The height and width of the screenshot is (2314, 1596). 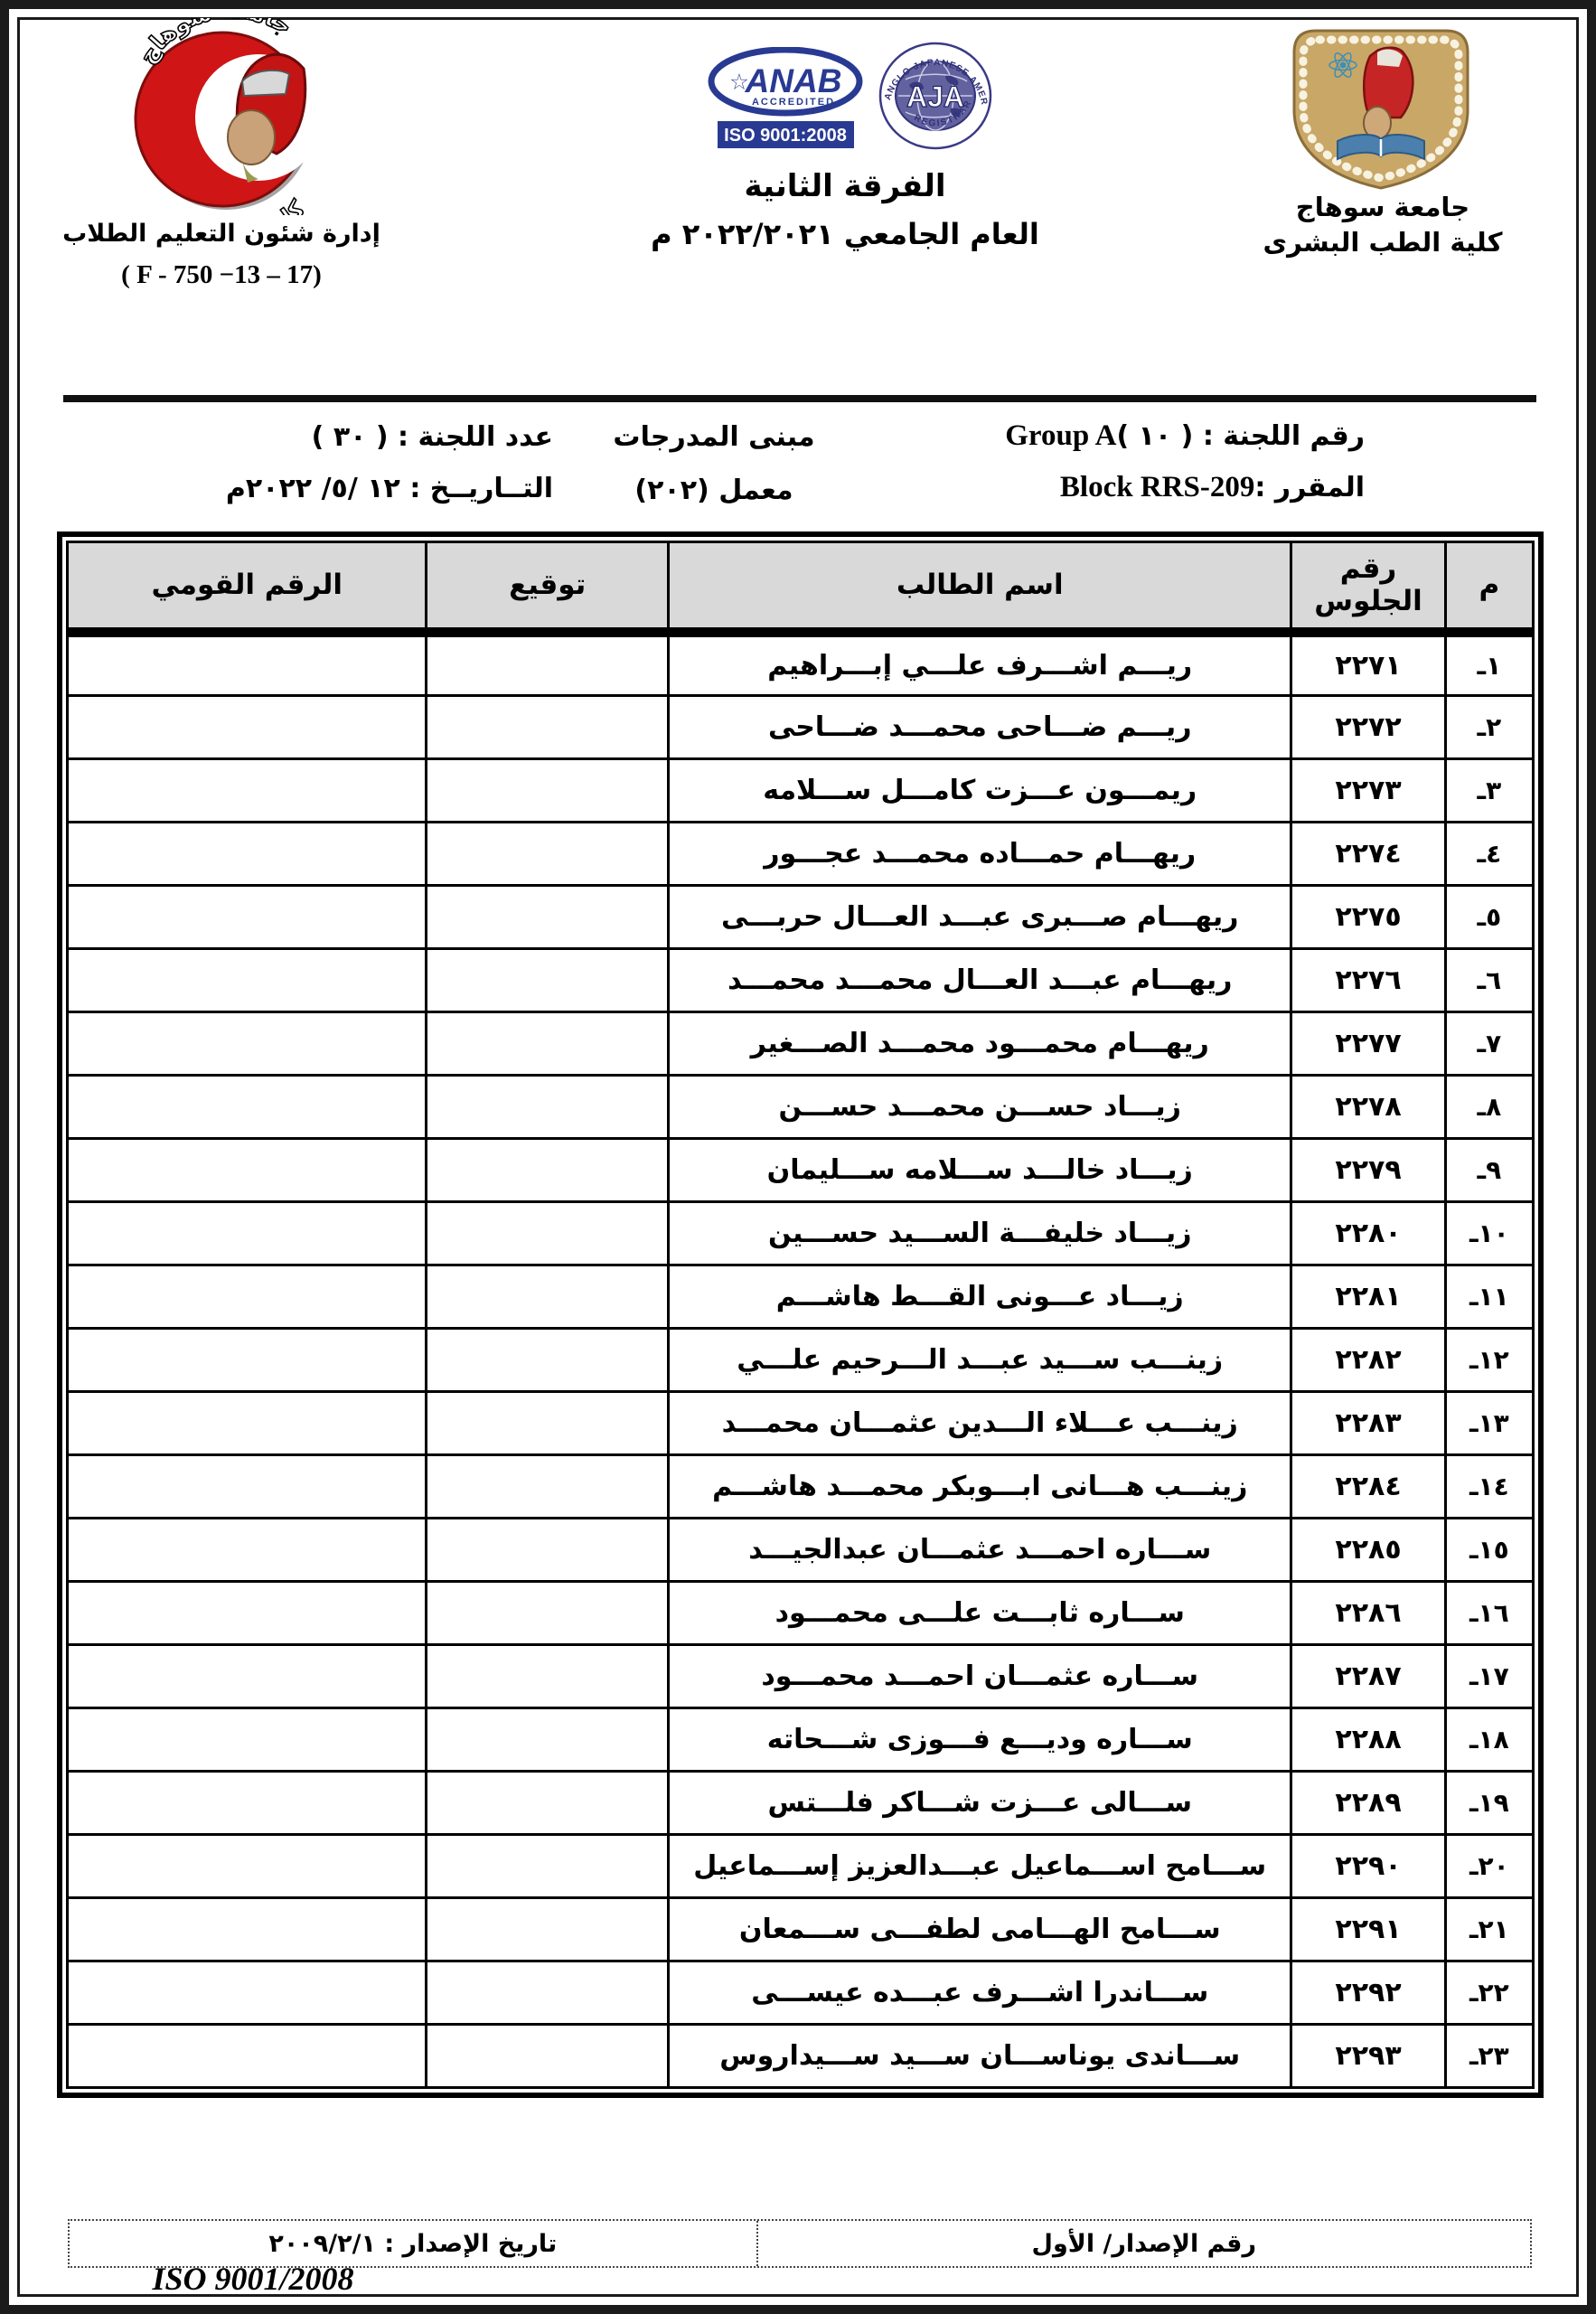 What do you see at coordinates (1489, 1613) in the screenshot?
I see `row-index-cell: ١٦ـ` at bounding box center [1489, 1613].